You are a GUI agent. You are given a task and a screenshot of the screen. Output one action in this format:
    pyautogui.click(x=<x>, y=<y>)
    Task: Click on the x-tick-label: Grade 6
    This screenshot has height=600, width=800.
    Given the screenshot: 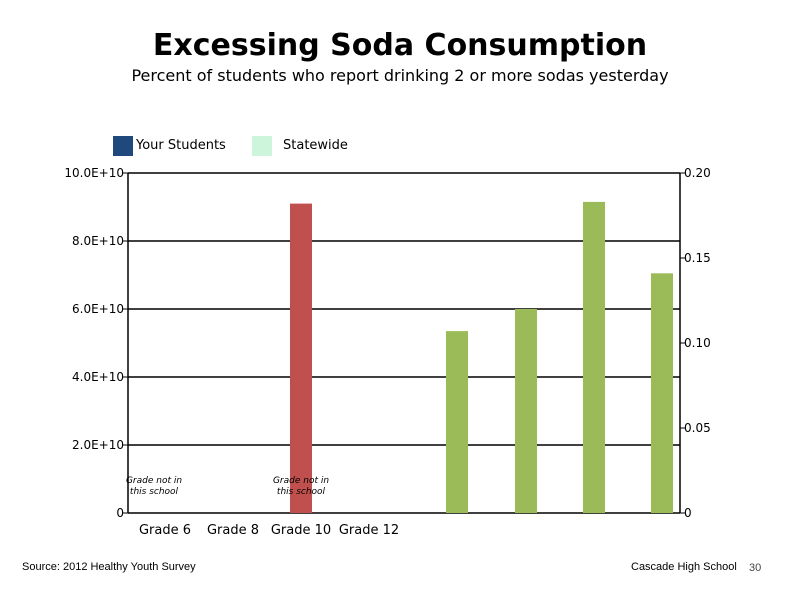 What is the action you would take?
    pyautogui.click(x=165, y=530)
    